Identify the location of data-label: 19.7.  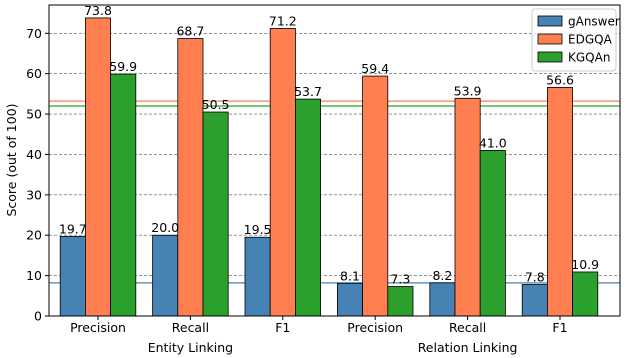
(73, 228).